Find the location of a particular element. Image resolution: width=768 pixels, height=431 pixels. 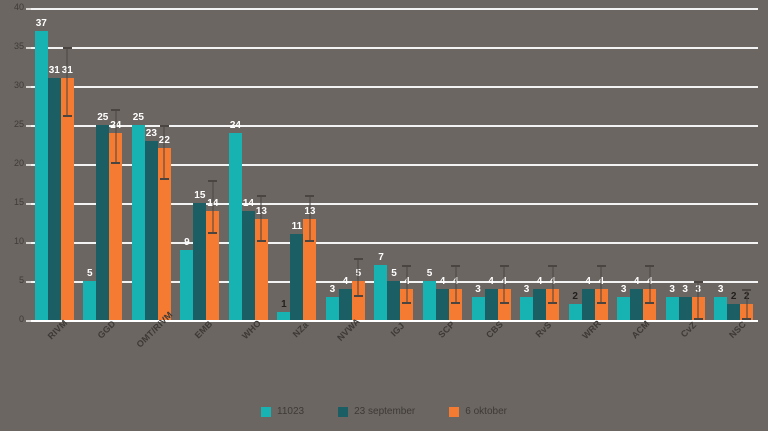

y-tick-mark is located at coordinates (28, 9).